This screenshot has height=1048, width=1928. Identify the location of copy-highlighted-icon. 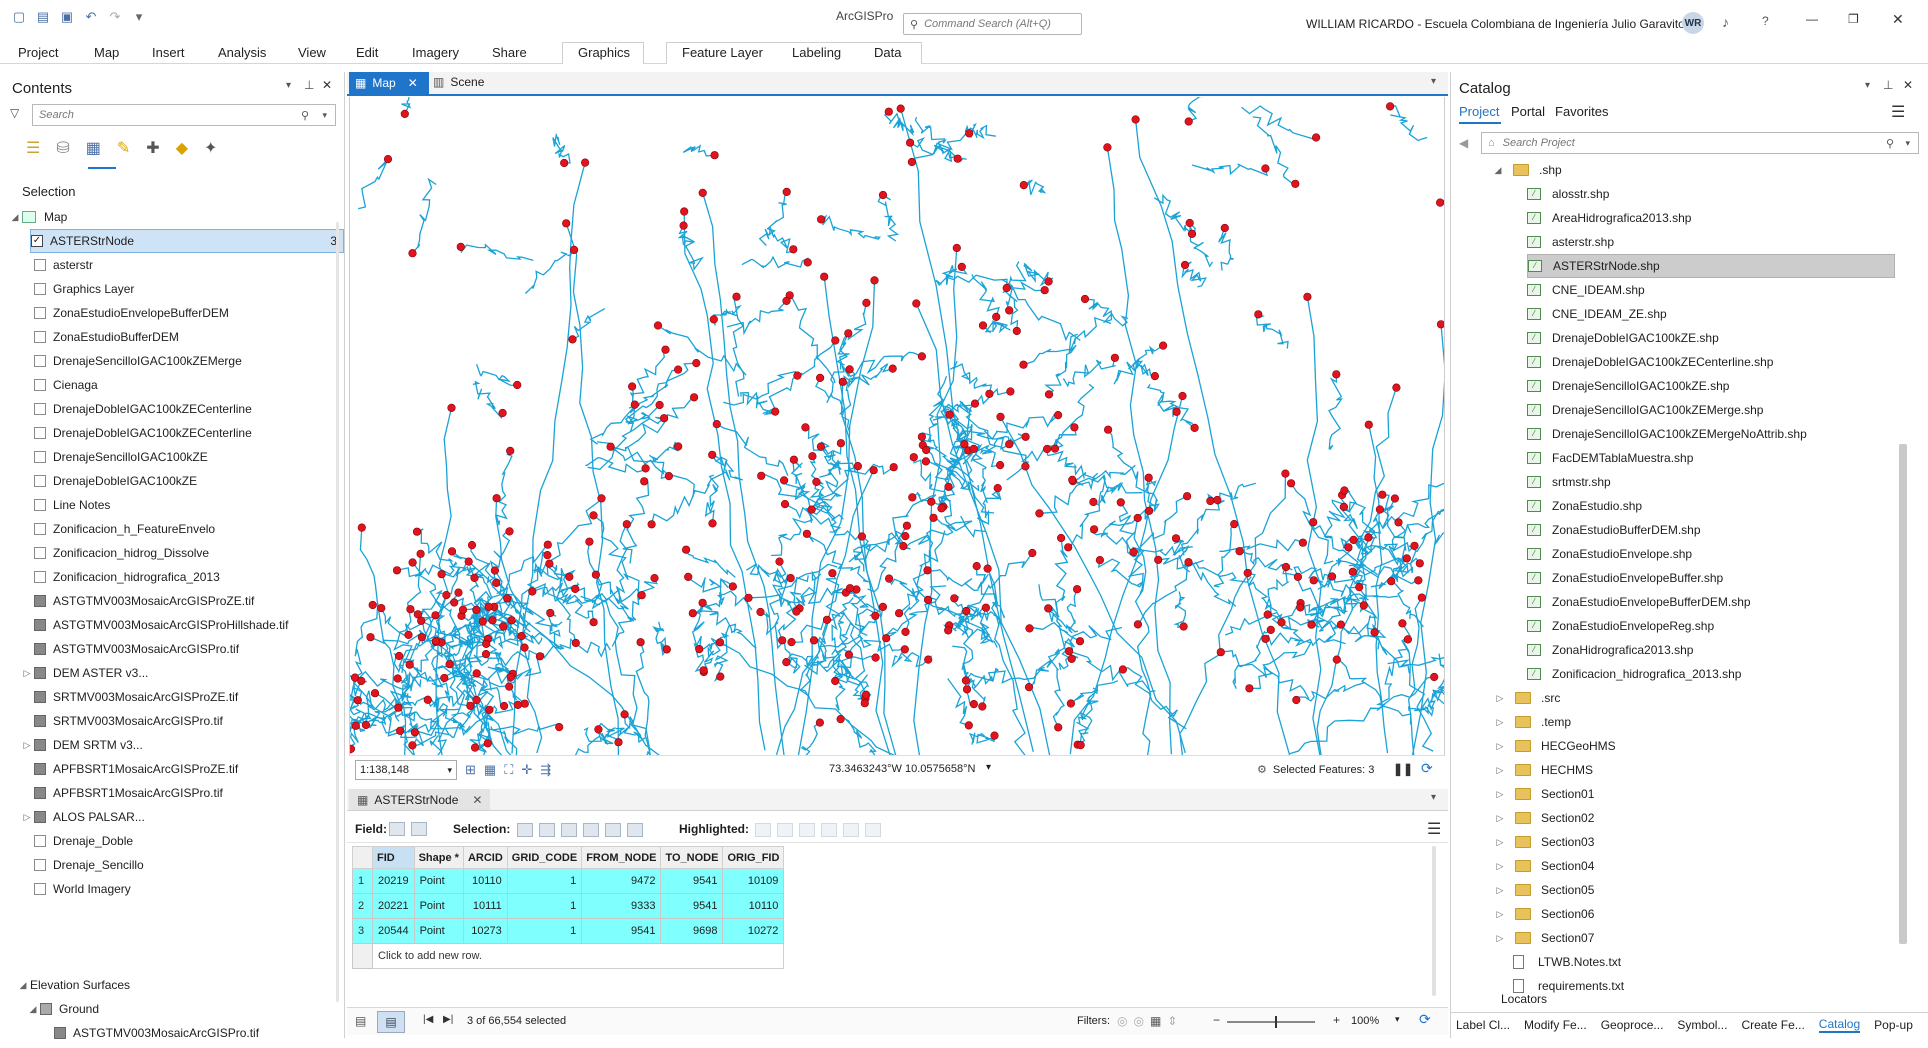
(873, 829).